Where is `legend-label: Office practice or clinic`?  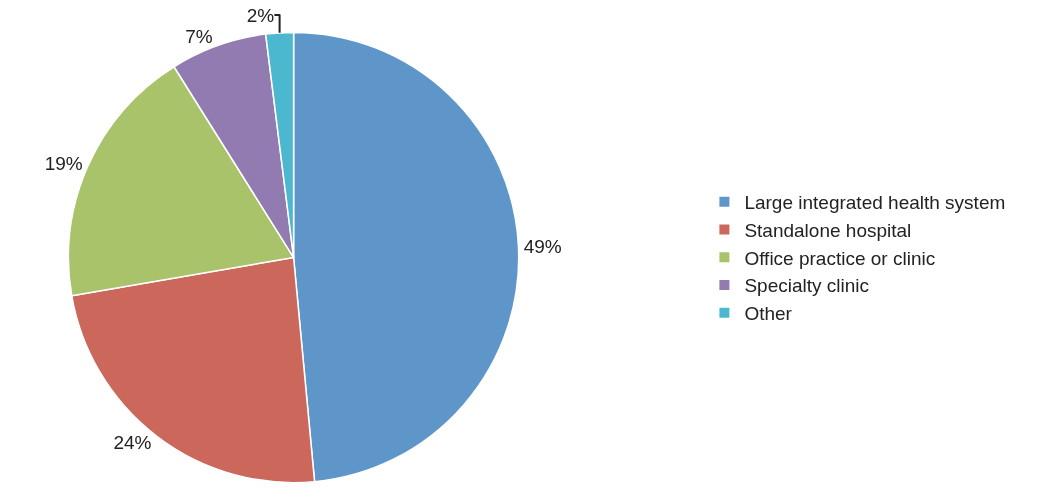
legend-label: Office practice or clinic is located at coordinates (840, 258).